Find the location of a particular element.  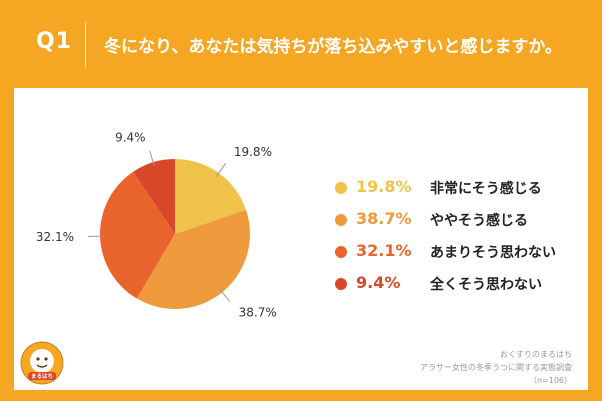

question-text: 冬になり、あなたは気持ちが落ち込みやすいと感じますか。 is located at coordinates (333, 47).